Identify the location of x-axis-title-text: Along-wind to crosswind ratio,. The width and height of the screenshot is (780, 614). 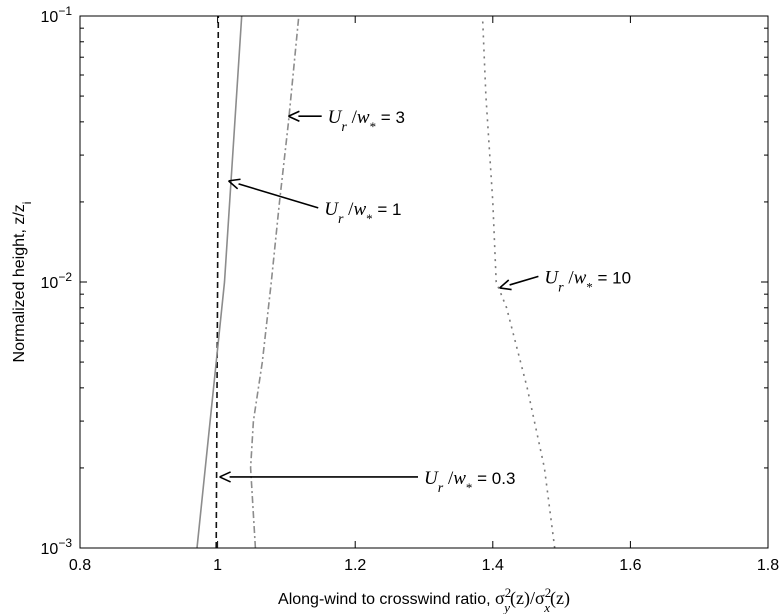
(384, 599).